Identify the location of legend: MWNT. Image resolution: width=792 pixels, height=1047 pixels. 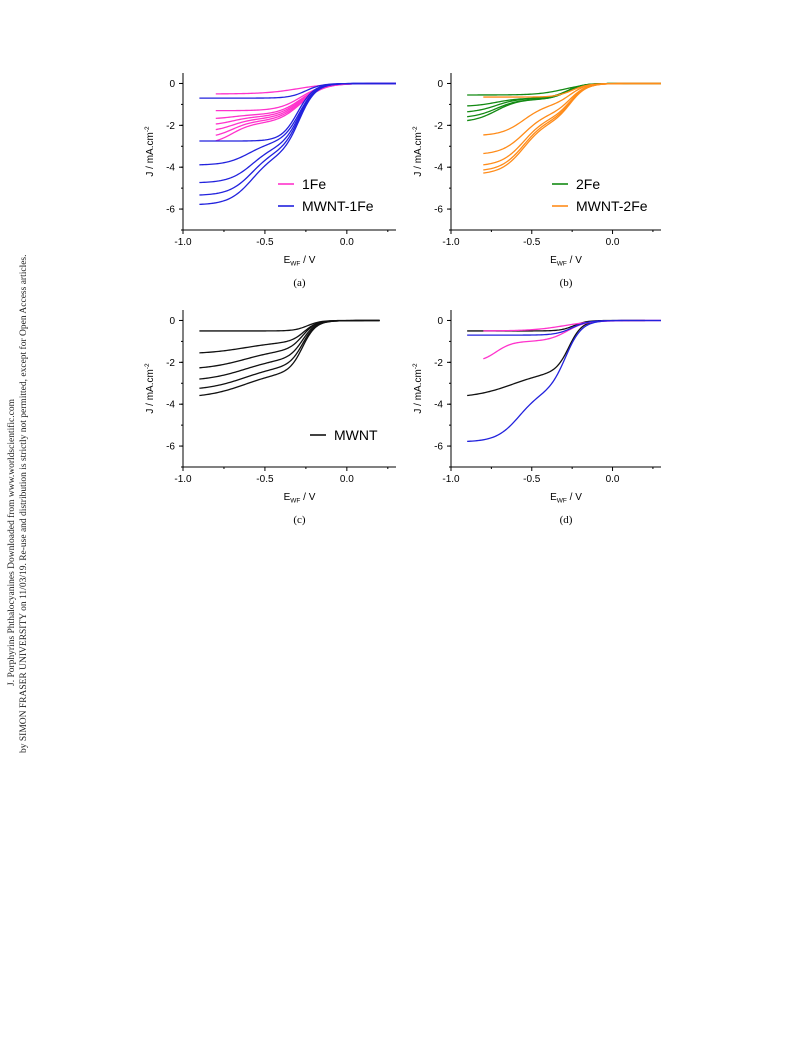
(344, 435).